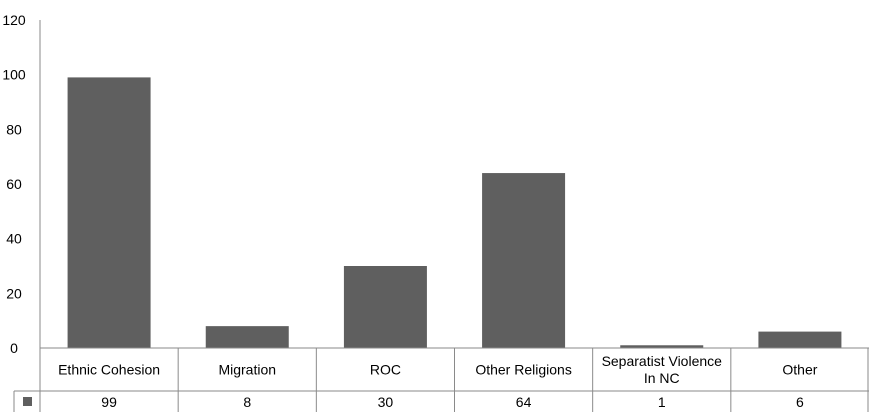 The width and height of the screenshot is (869, 417). What do you see at coordinates (386, 402) in the screenshot?
I see `data-table-value-2: 30` at bounding box center [386, 402].